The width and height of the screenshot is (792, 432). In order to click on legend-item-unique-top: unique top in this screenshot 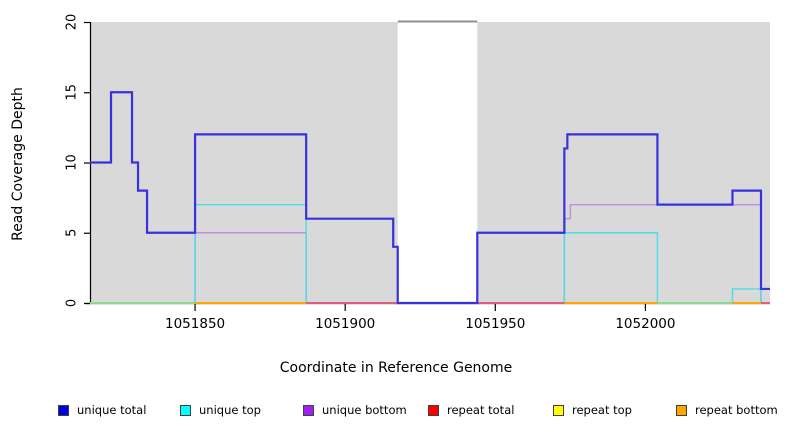, I will do `click(220, 410)`.